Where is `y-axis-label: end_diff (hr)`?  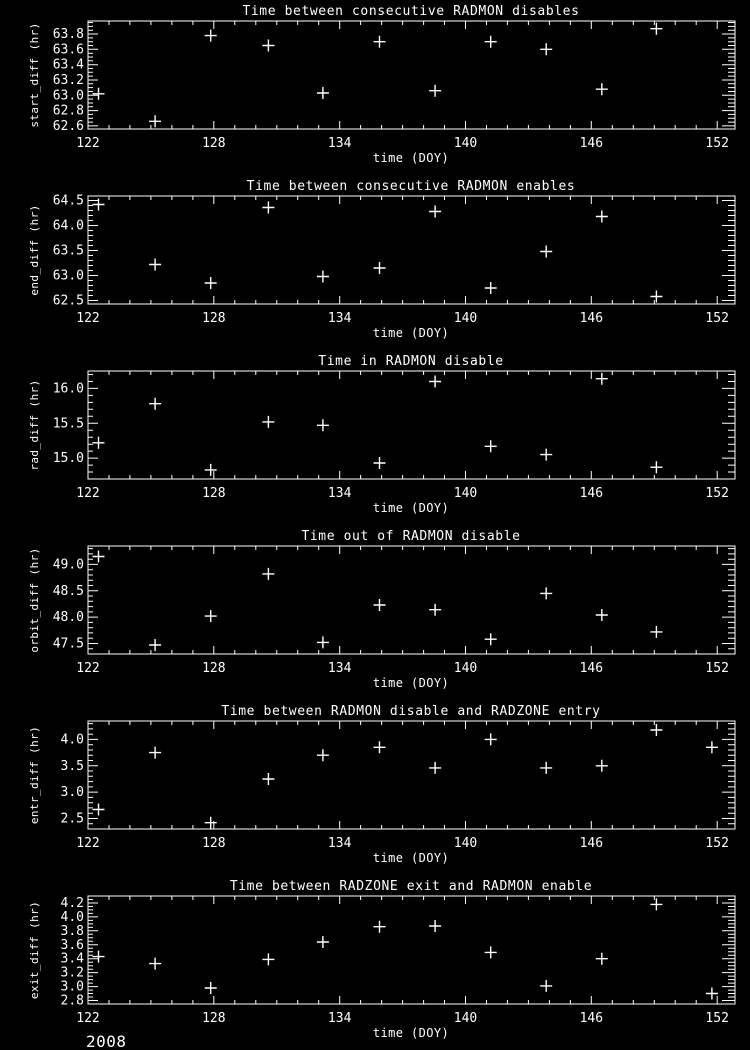
y-axis-label: end_diff (hr) is located at coordinates (34, 249).